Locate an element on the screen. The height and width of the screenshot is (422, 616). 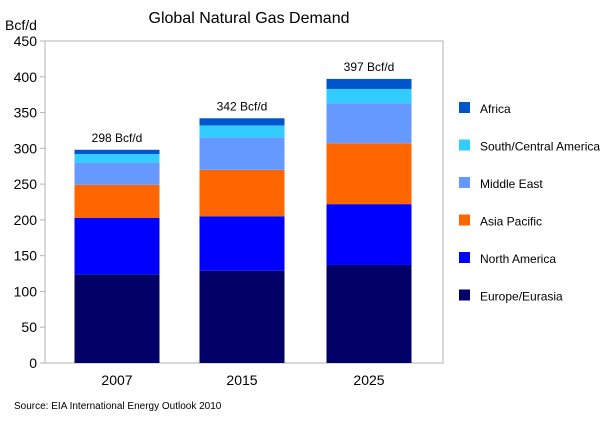
y-tick-label: 200 is located at coordinates (26, 220).